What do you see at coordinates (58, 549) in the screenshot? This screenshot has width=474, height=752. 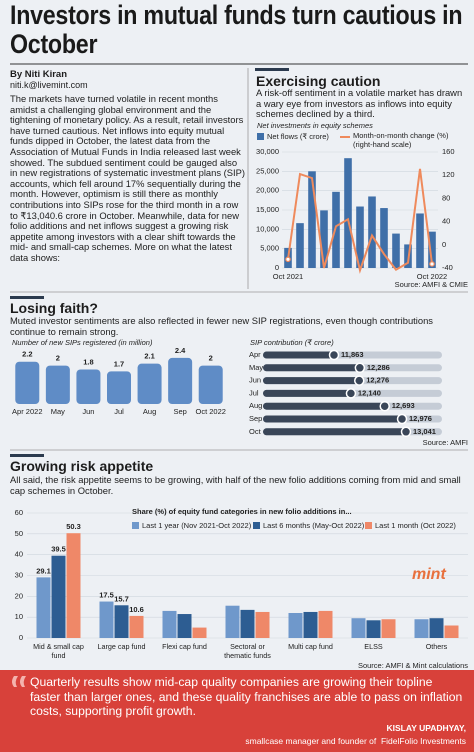 I see `data-label: 39.5` at bounding box center [58, 549].